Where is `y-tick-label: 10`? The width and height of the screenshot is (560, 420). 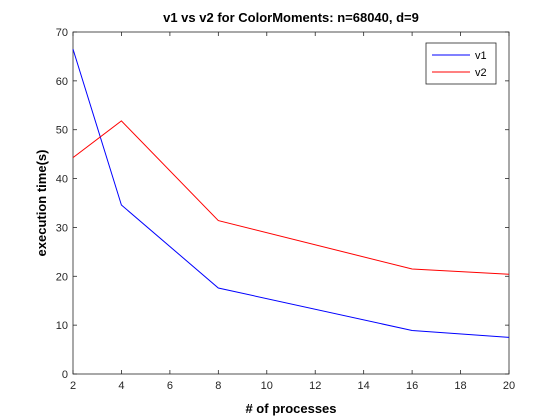 y-tick-label: 10 is located at coordinates (62, 326).